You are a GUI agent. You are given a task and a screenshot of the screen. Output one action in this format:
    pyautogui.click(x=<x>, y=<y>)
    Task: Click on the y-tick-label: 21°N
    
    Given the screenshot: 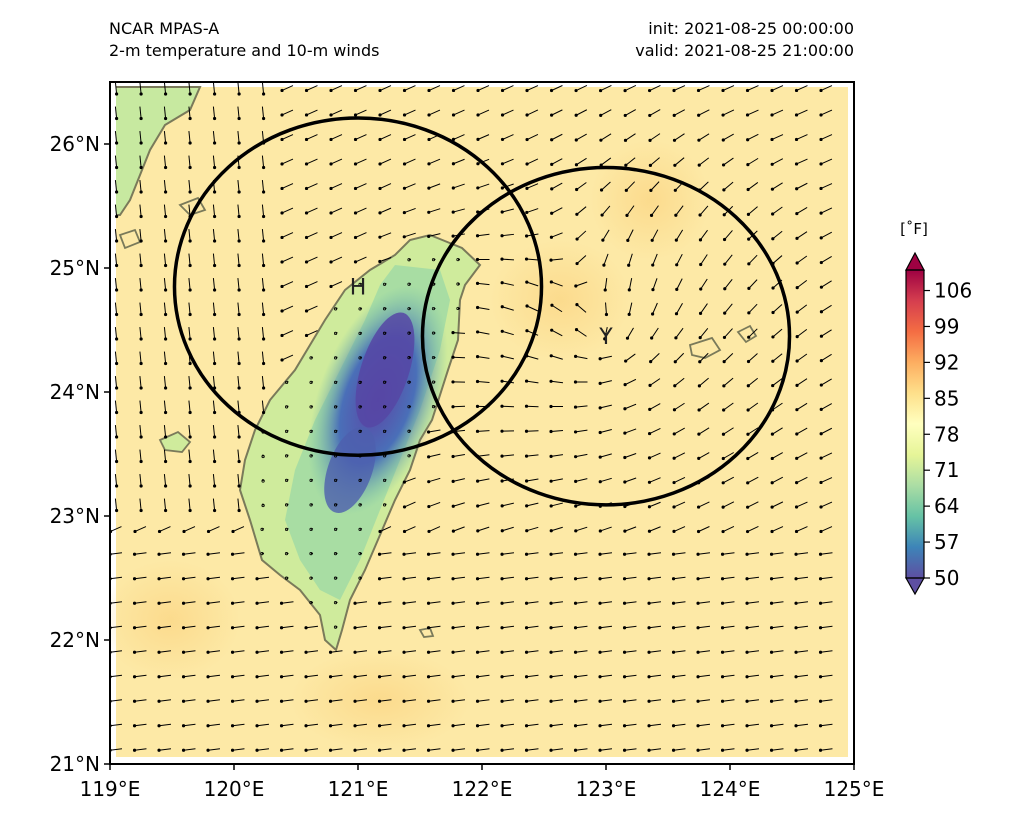 What is the action you would take?
    pyautogui.click(x=75, y=764)
    